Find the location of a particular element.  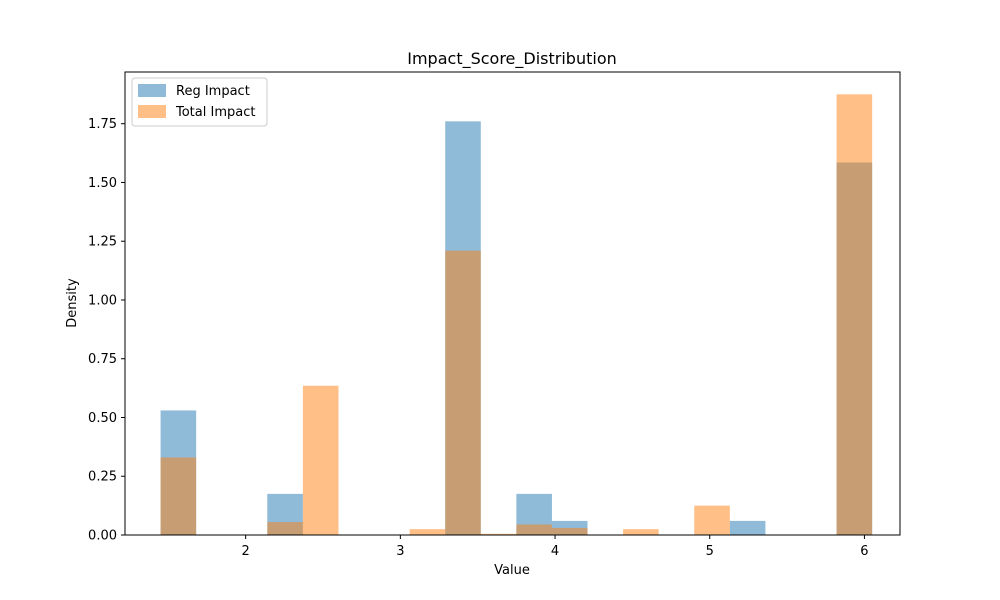

legend-swatch-total-impact is located at coordinates (152, 111).